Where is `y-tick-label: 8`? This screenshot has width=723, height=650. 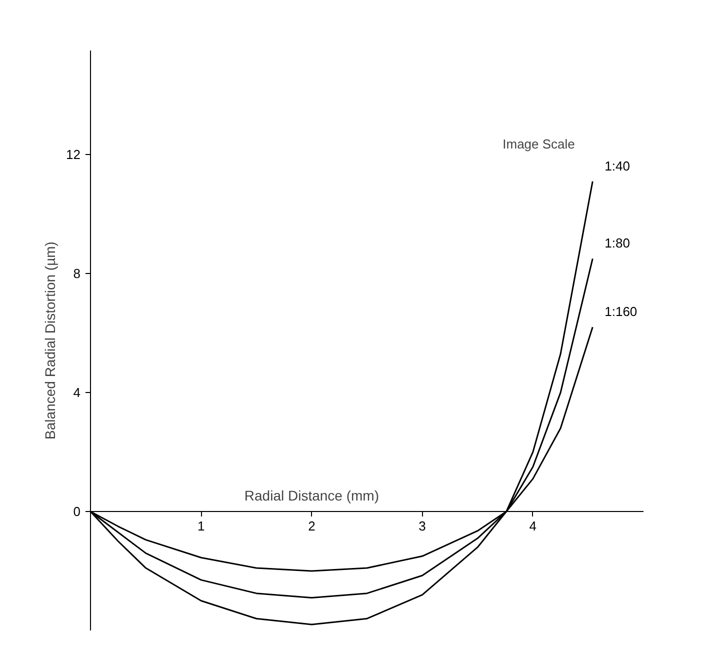
y-tick-label: 8 is located at coordinates (77, 274).